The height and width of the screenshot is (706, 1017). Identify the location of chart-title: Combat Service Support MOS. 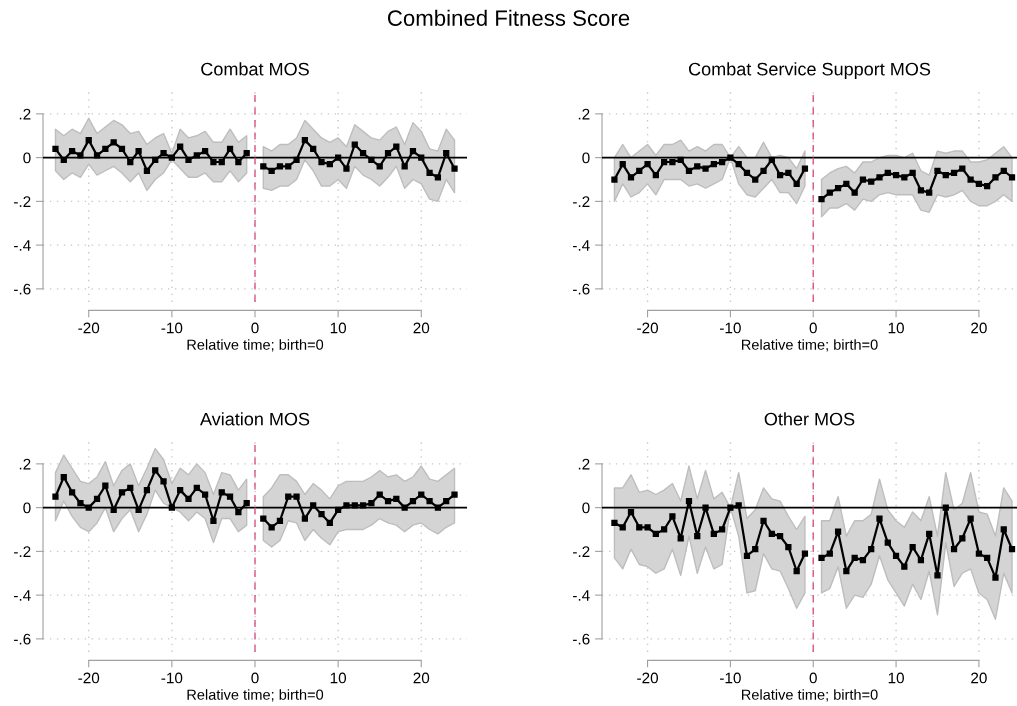
(810, 71).